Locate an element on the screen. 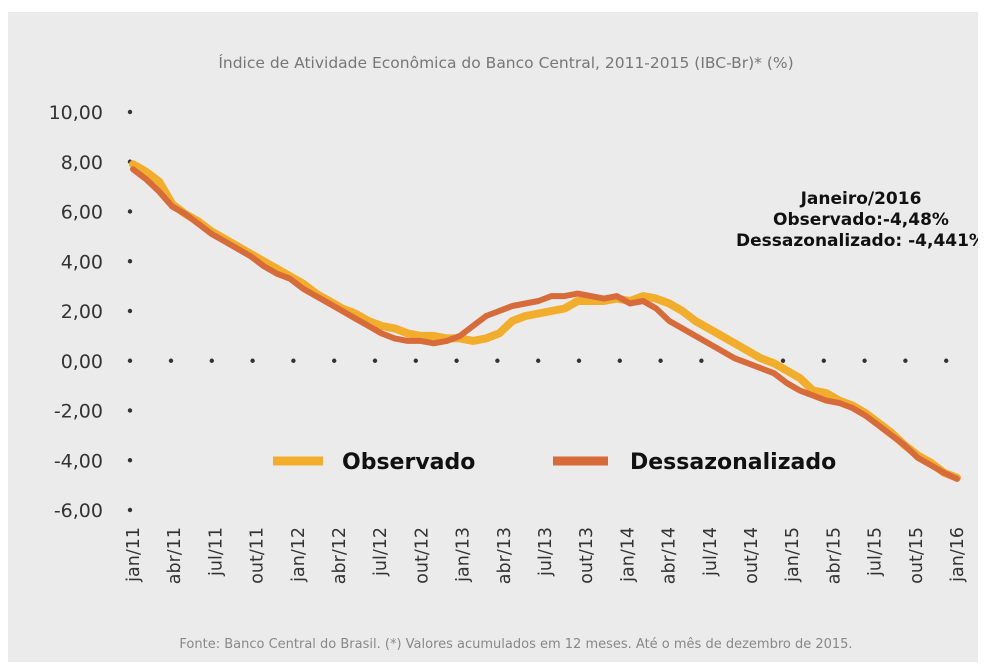 Image resolution: width=986 pixels, height=671 pixels. y-tick-label: -4,00 is located at coordinates (78, 461).